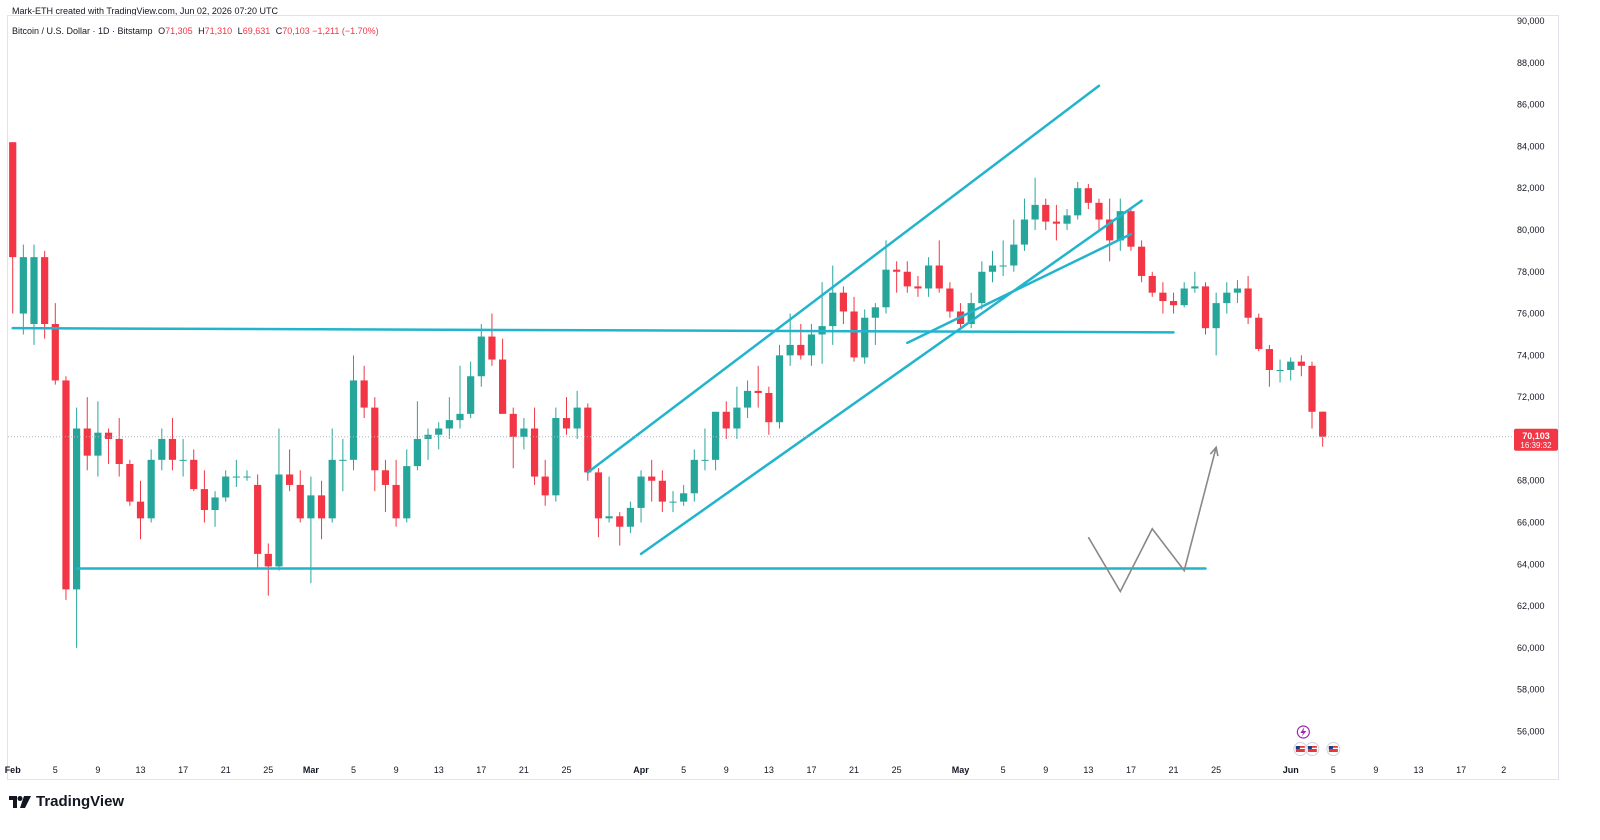 Image resolution: width=1600 pixels, height=840 pixels. I want to click on x-axis-tick-label: Jun, so click(1291, 770).